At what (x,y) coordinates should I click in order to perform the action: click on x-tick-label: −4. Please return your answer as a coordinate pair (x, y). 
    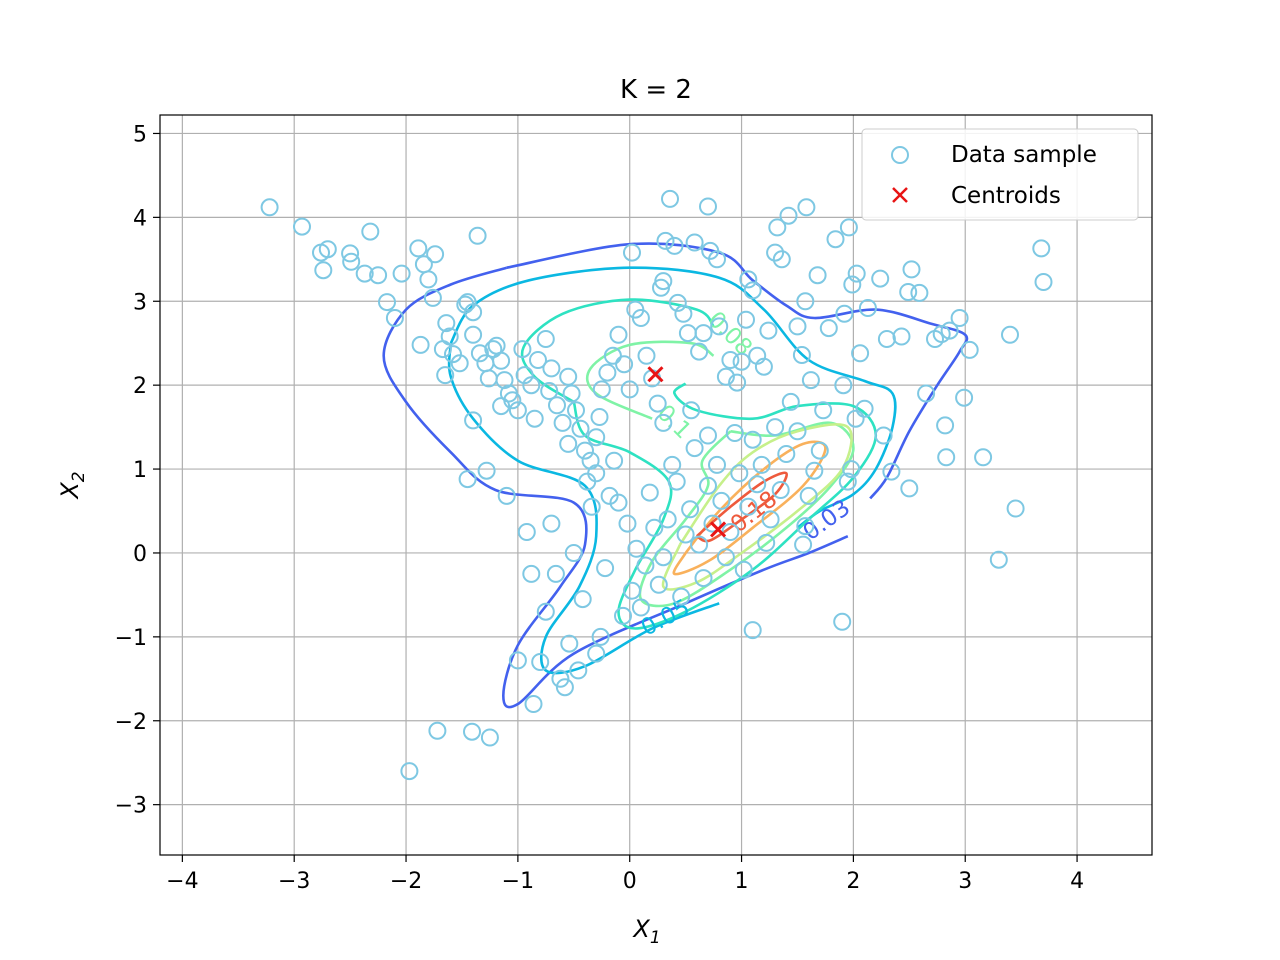
    Looking at the image, I should click on (182, 881).